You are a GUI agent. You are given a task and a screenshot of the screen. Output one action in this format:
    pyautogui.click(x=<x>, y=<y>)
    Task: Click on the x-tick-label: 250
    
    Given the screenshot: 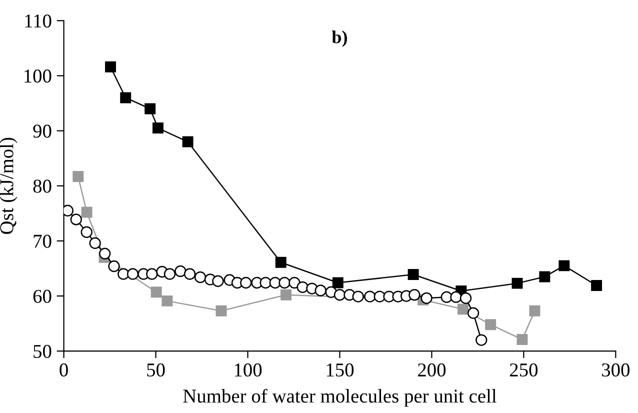 What is the action you would take?
    pyautogui.click(x=524, y=370)
    